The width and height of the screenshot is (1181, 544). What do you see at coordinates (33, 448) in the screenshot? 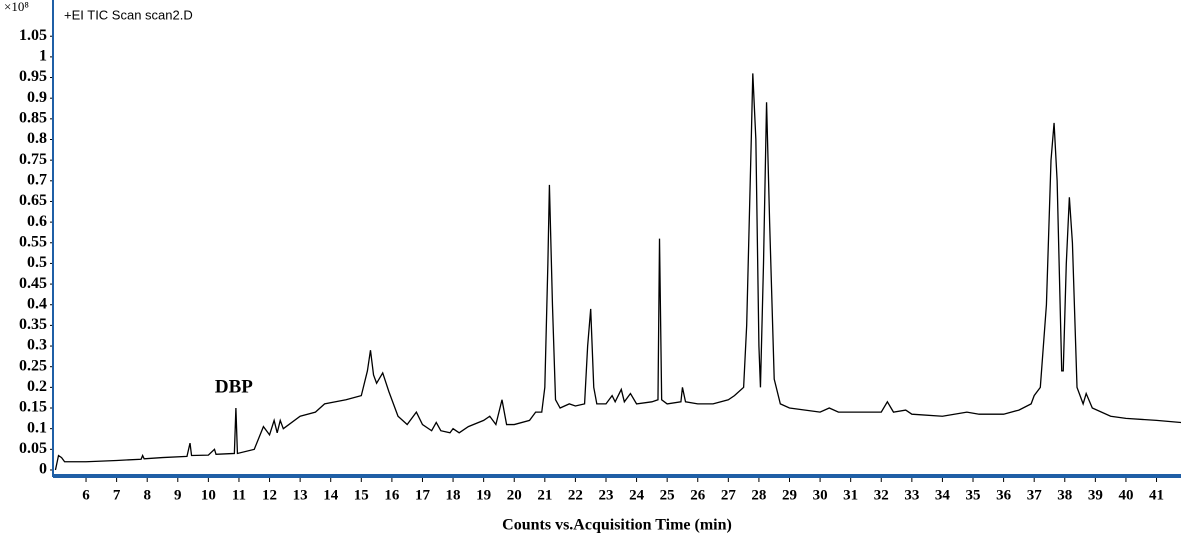
I see `y-tick-label: 0.05` at bounding box center [33, 448].